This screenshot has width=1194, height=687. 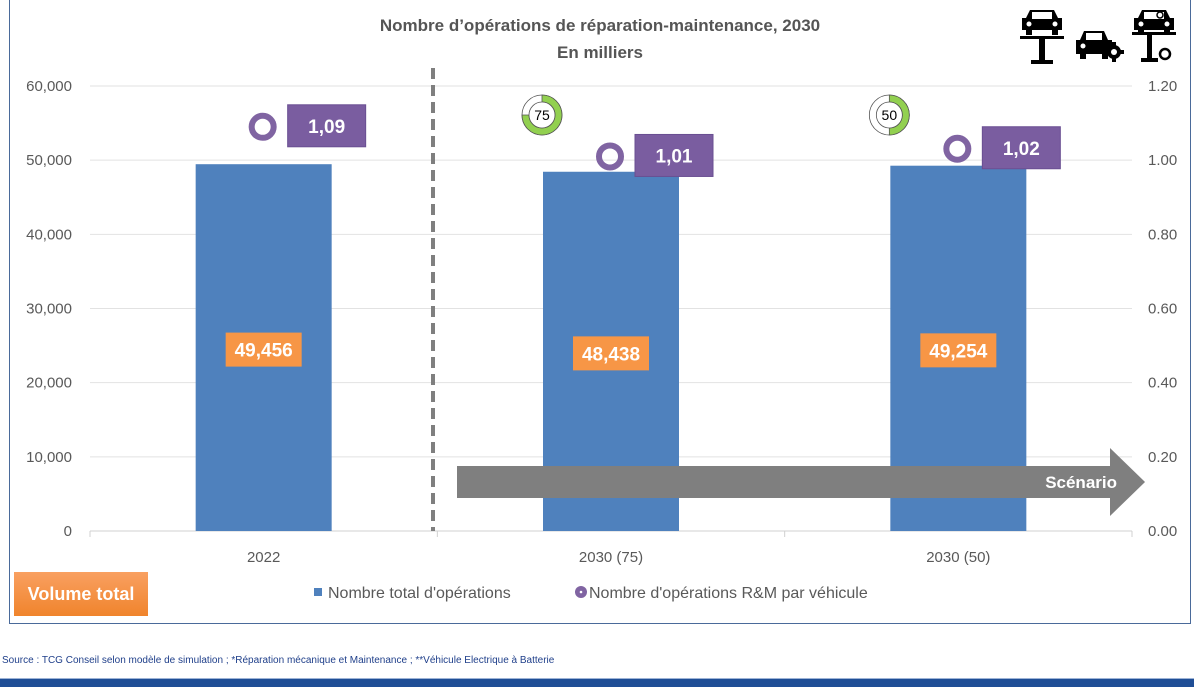 What do you see at coordinates (419, 593) in the screenshot?
I see `legend-bar-label: Nombre total d'opérations` at bounding box center [419, 593].